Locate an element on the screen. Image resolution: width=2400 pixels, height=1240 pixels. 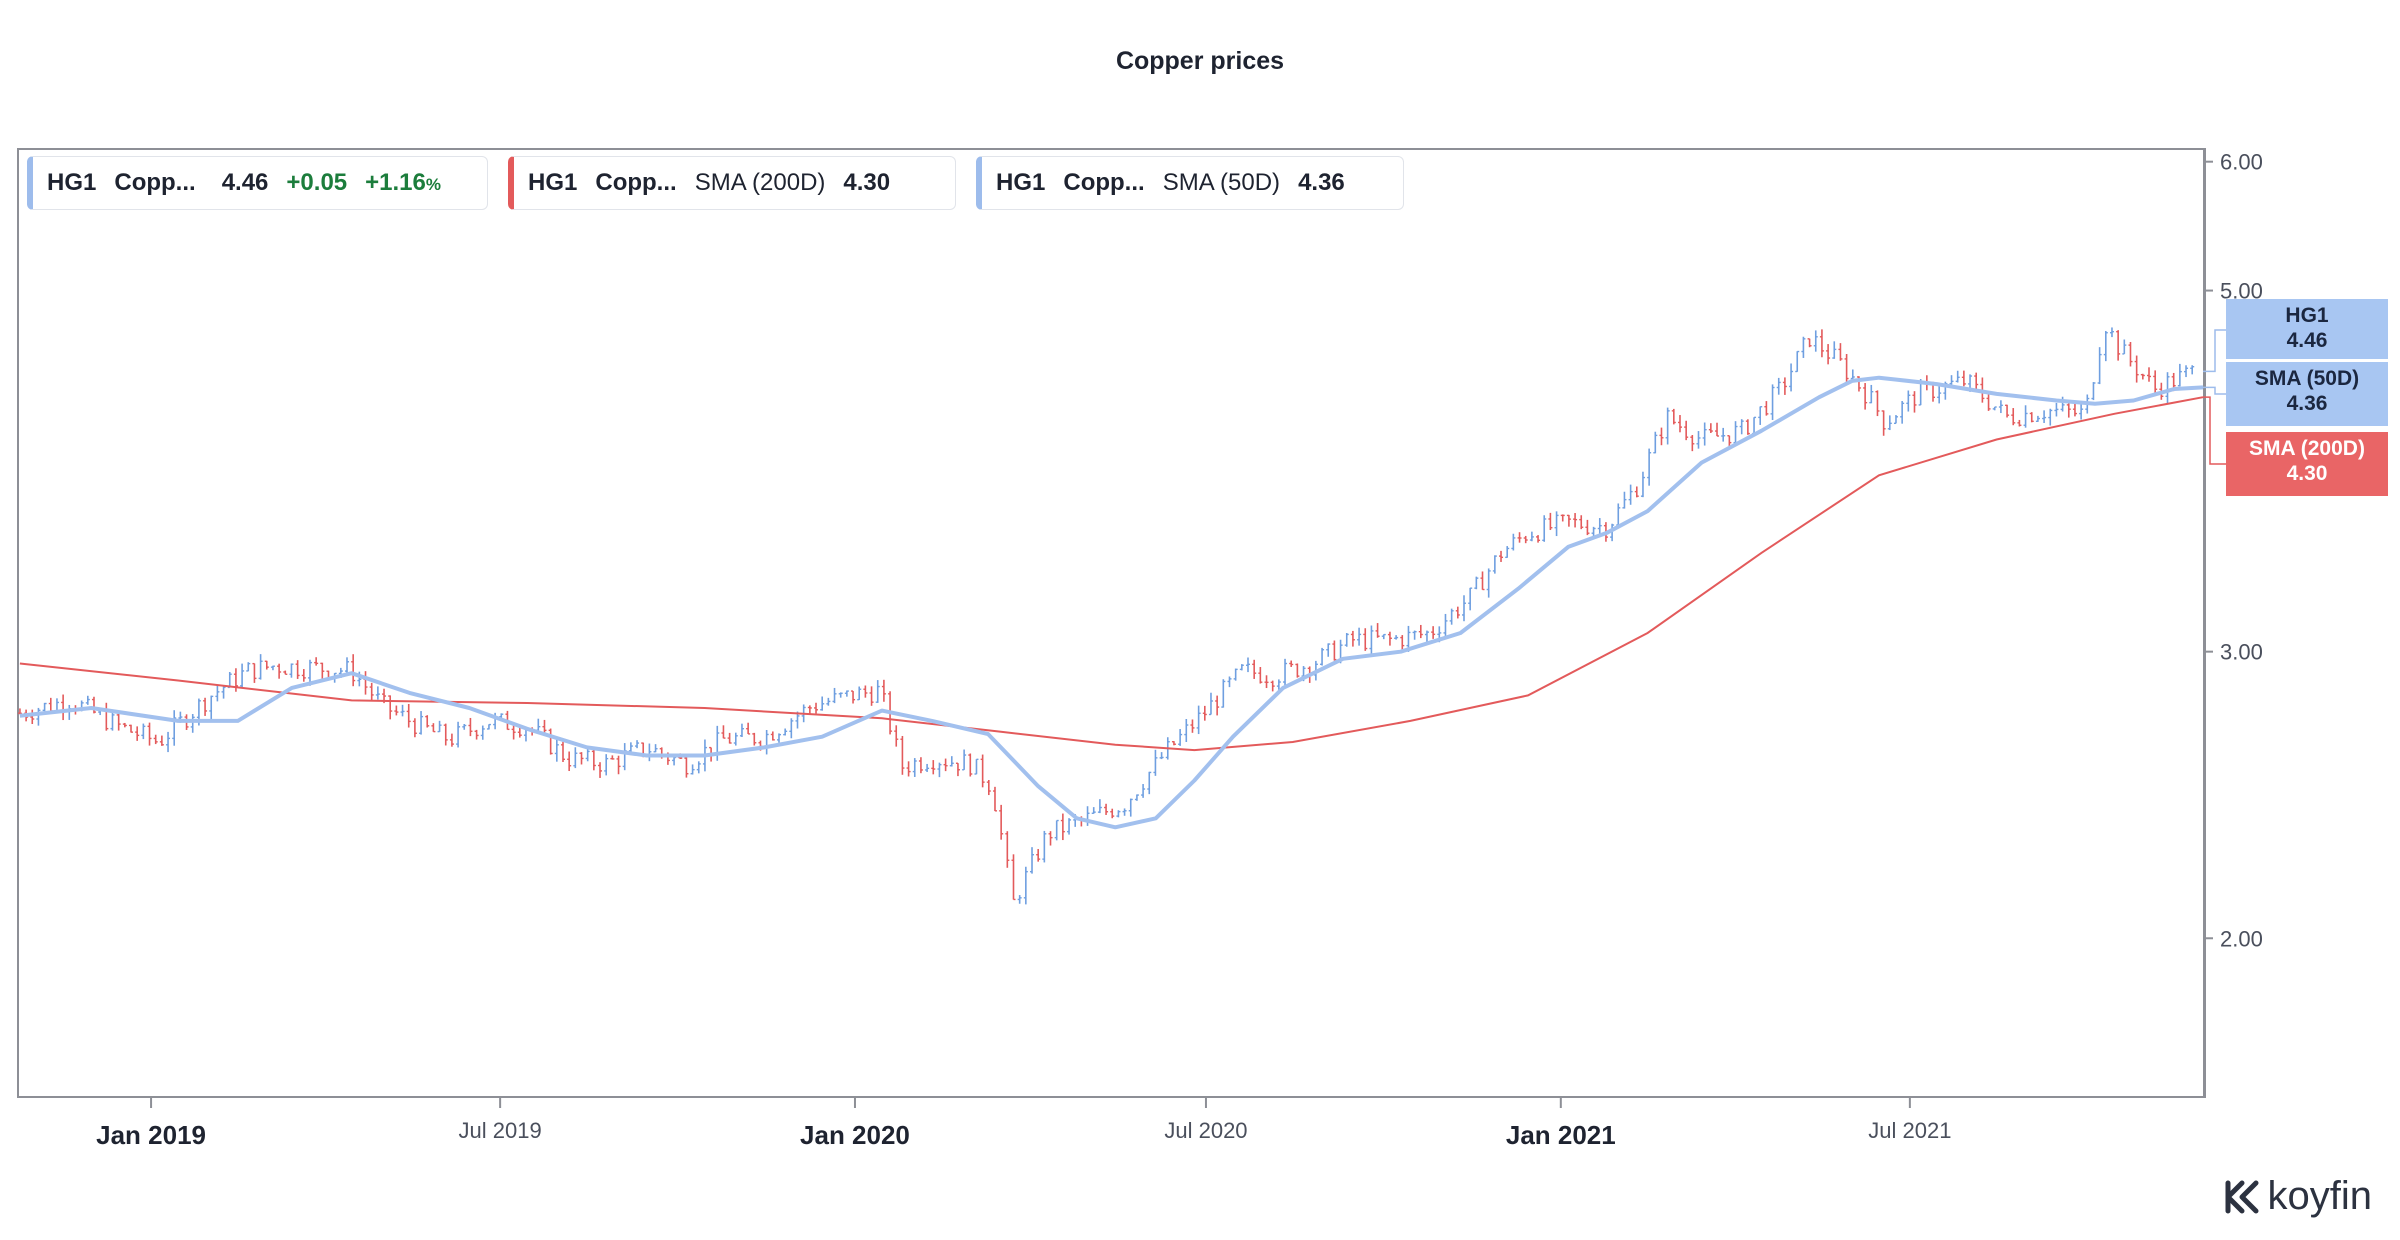
y-tick-label: 6.00 is located at coordinates (2241, 162).